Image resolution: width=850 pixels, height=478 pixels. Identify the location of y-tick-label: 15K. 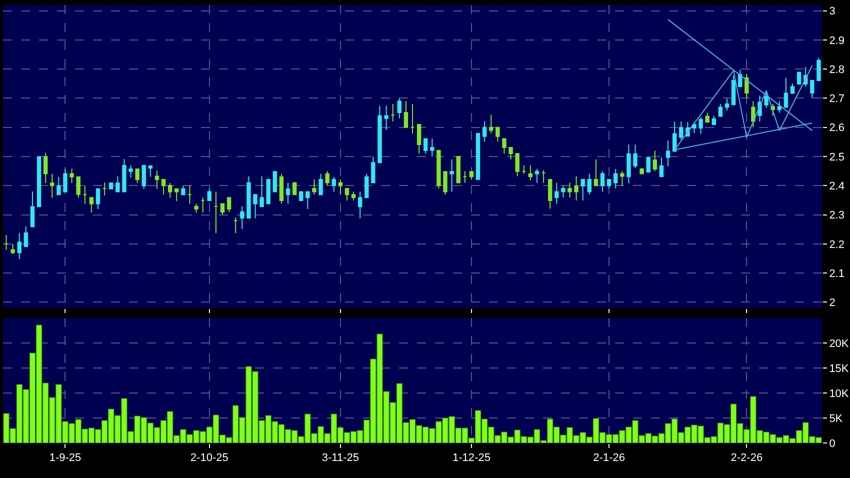
(839, 368).